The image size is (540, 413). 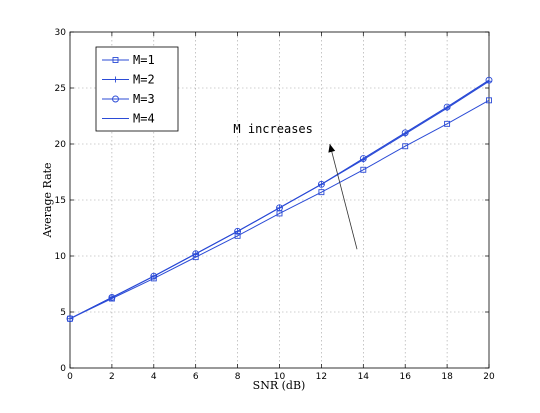 I want to click on y-tick-label: 25, so click(x=60, y=89).